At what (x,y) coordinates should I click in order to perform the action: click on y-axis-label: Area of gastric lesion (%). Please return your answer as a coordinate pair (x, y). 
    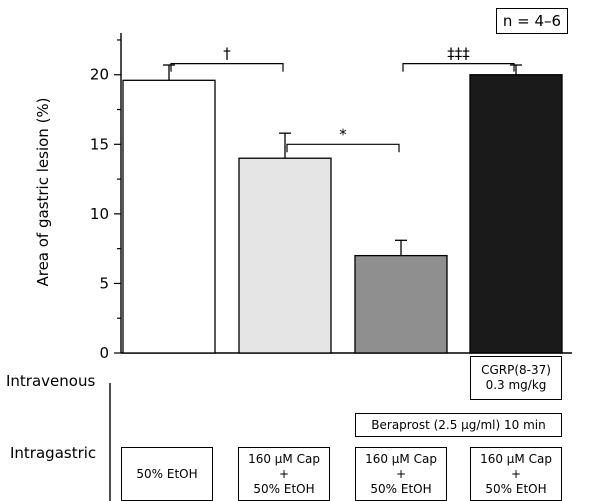
    Looking at the image, I should click on (43, 191).